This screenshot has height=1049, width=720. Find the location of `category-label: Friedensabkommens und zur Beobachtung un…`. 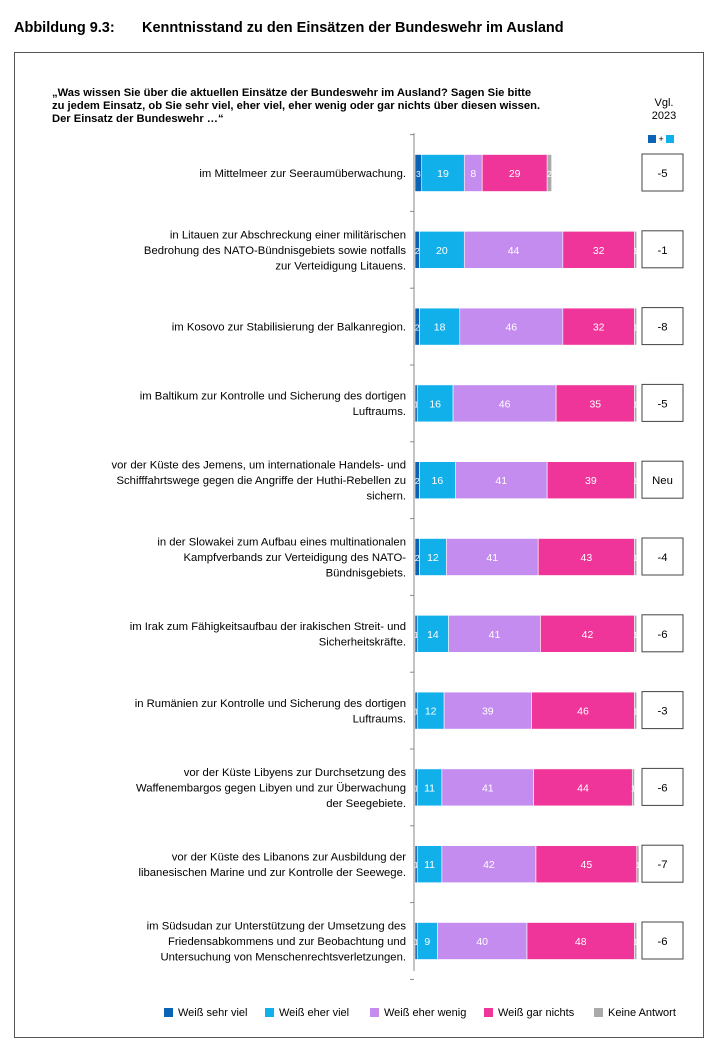

category-label: Friedensabkommens und zur Beobachtung un… is located at coordinates (287, 942).